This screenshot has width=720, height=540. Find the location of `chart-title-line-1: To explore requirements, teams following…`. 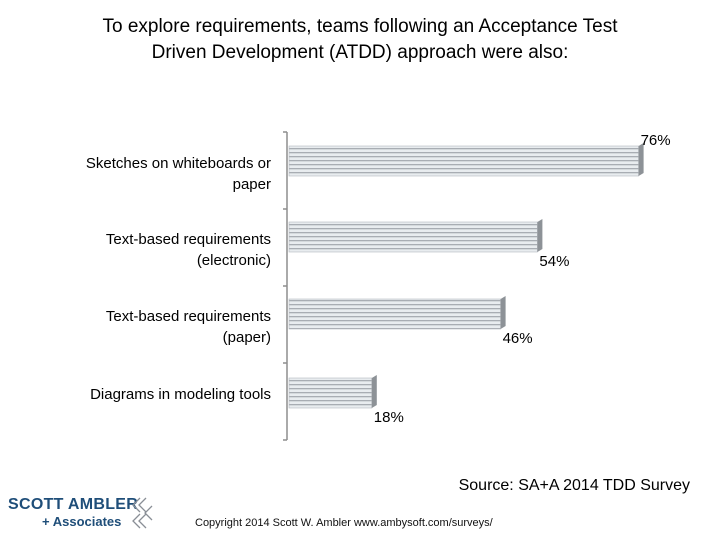

chart-title-line-1: To explore requirements, teams following… is located at coordinates (360, 26).